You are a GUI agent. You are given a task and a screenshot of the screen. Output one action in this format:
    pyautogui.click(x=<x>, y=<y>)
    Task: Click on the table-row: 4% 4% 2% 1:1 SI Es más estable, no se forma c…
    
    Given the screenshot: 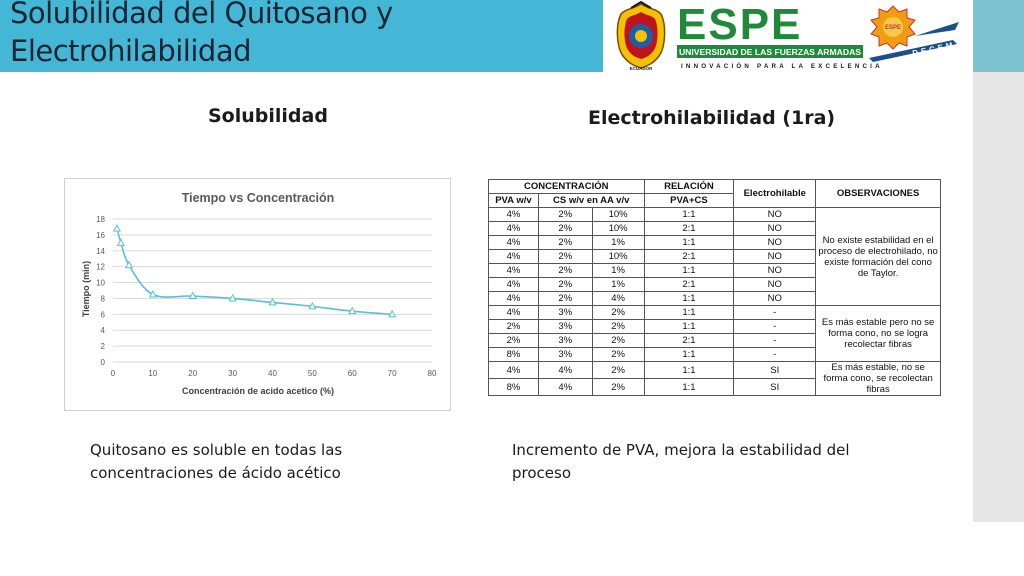 What is the action you would take?
    pyautogui.click(x=714, y=378)
    